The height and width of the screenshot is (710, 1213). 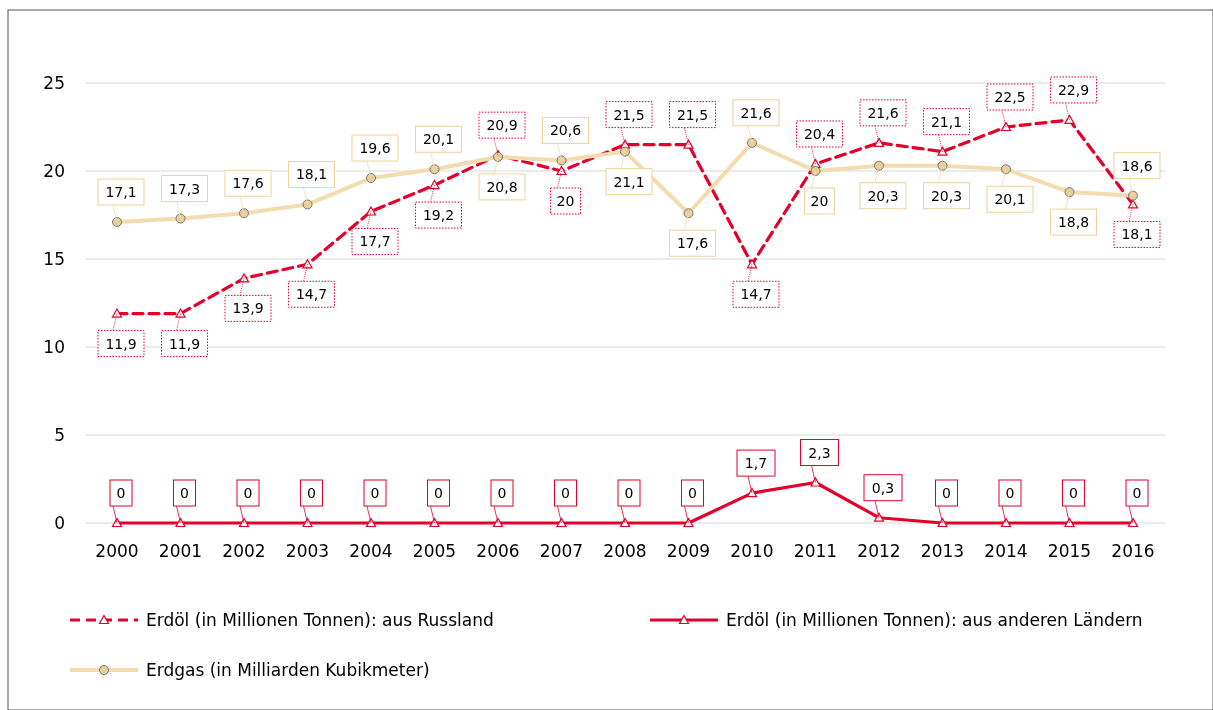 What do you see at coordinates (565, 130) in the screenshot?
I see `data-label: 20,6` at bounding box center [565, 130].